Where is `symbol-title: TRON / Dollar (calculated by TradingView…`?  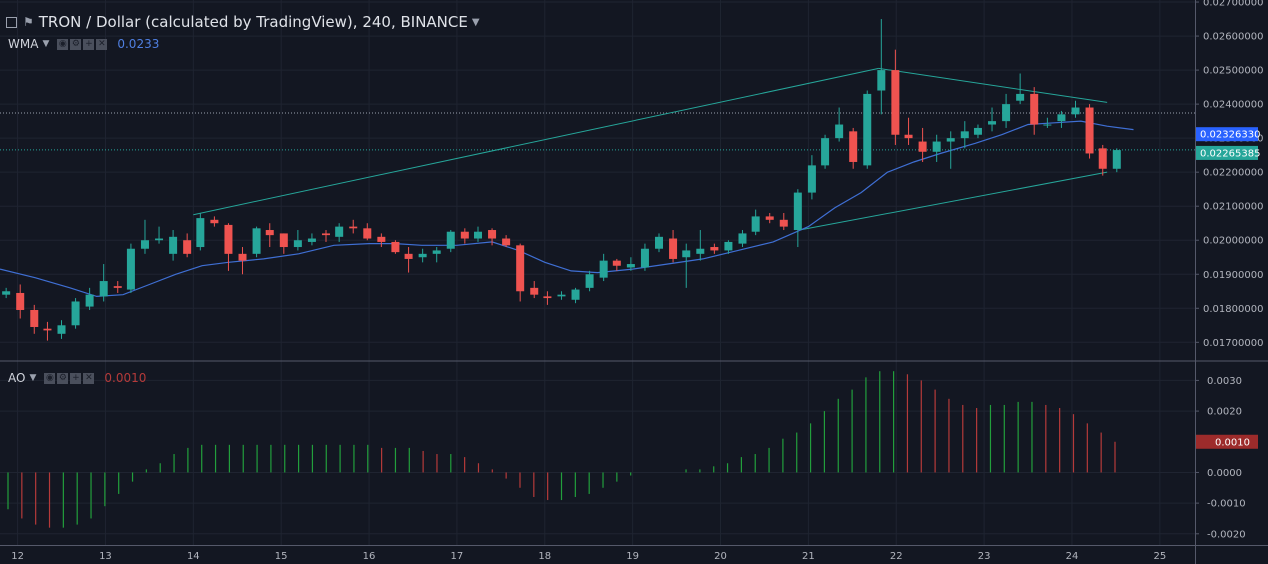 symbol-title: TRON / Dollar (calculated by TradingView… is located at coordinates (253, 22).